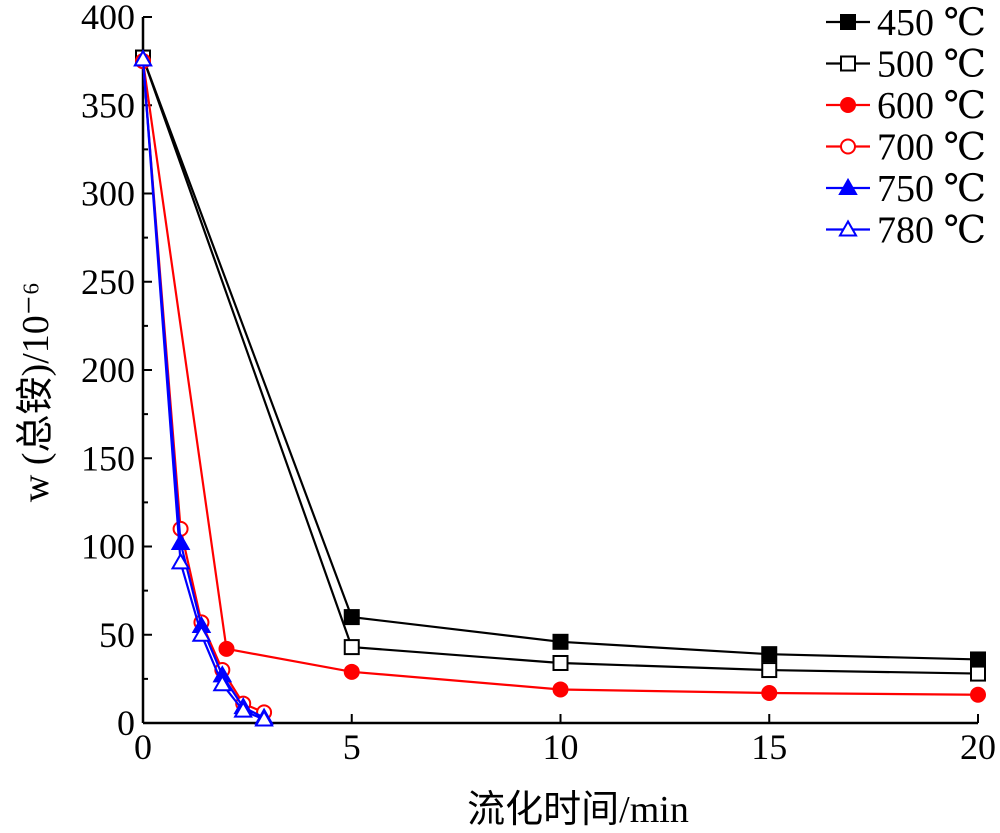 This screenshot has width=1000, height=833. I want to click on legend-entry: 600 ℃, so click(906, 106).